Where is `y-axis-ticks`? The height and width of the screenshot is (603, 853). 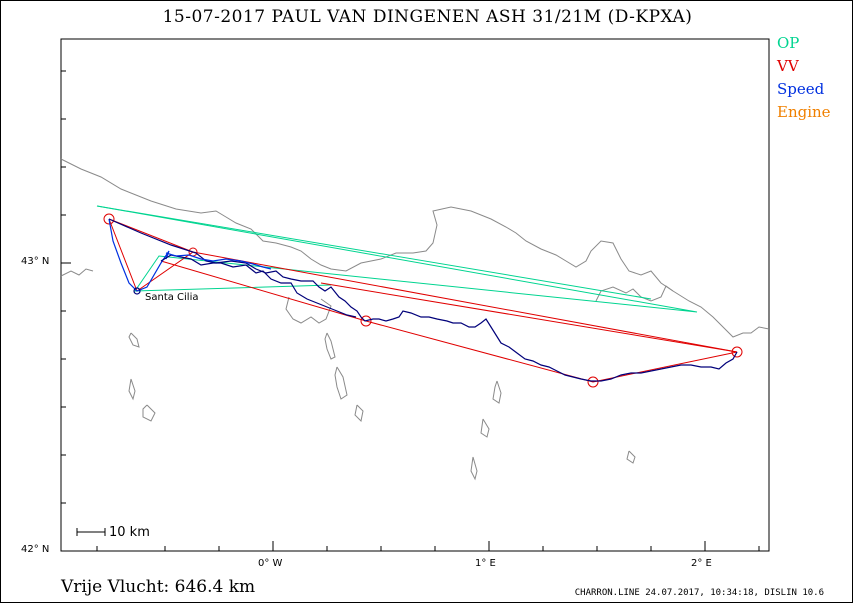
y-axis-ticks is located at coordinates (66, 311).